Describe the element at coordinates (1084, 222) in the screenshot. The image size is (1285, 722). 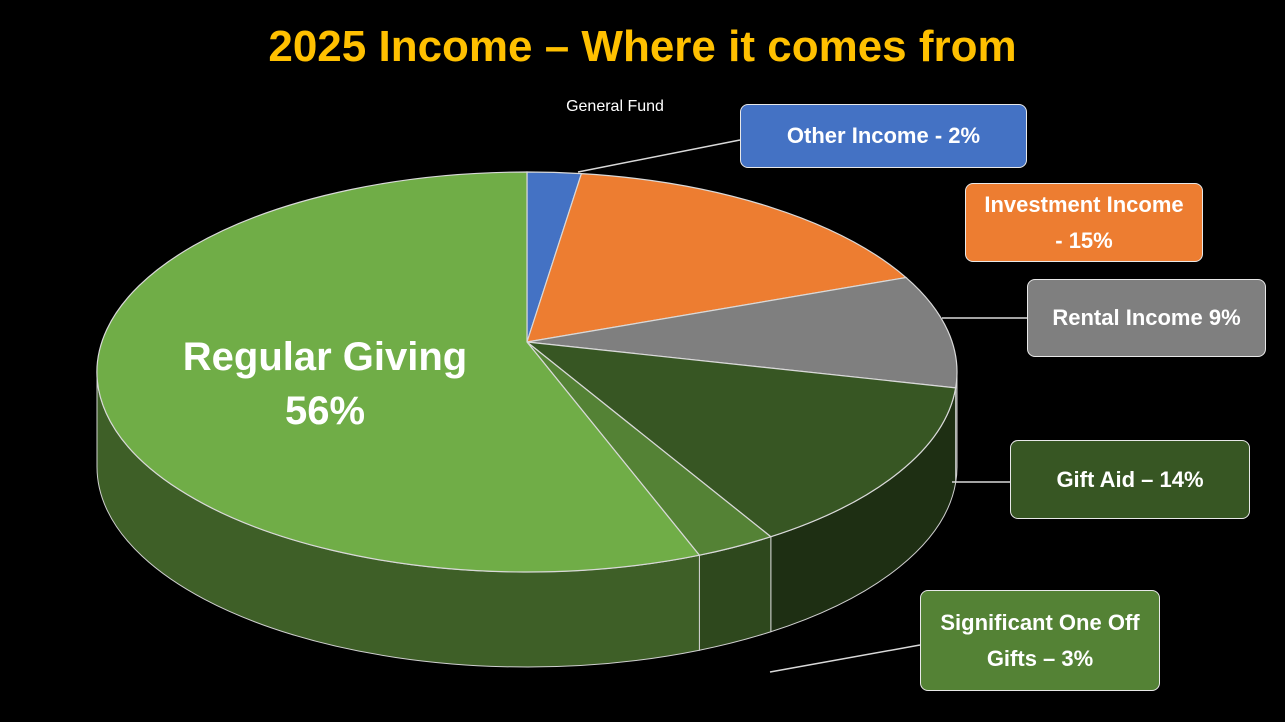
I see `label-box: Investment Income - 15%` at that location.